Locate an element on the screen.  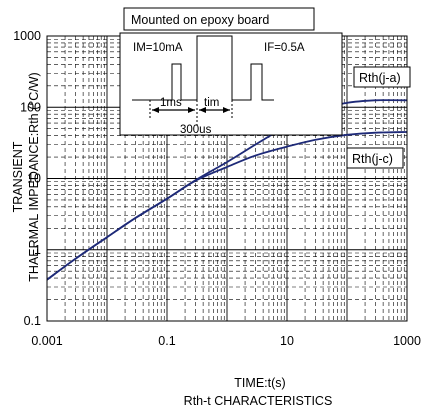
inset-if-label: IF=0.5A is located at coordinates (284, 48).